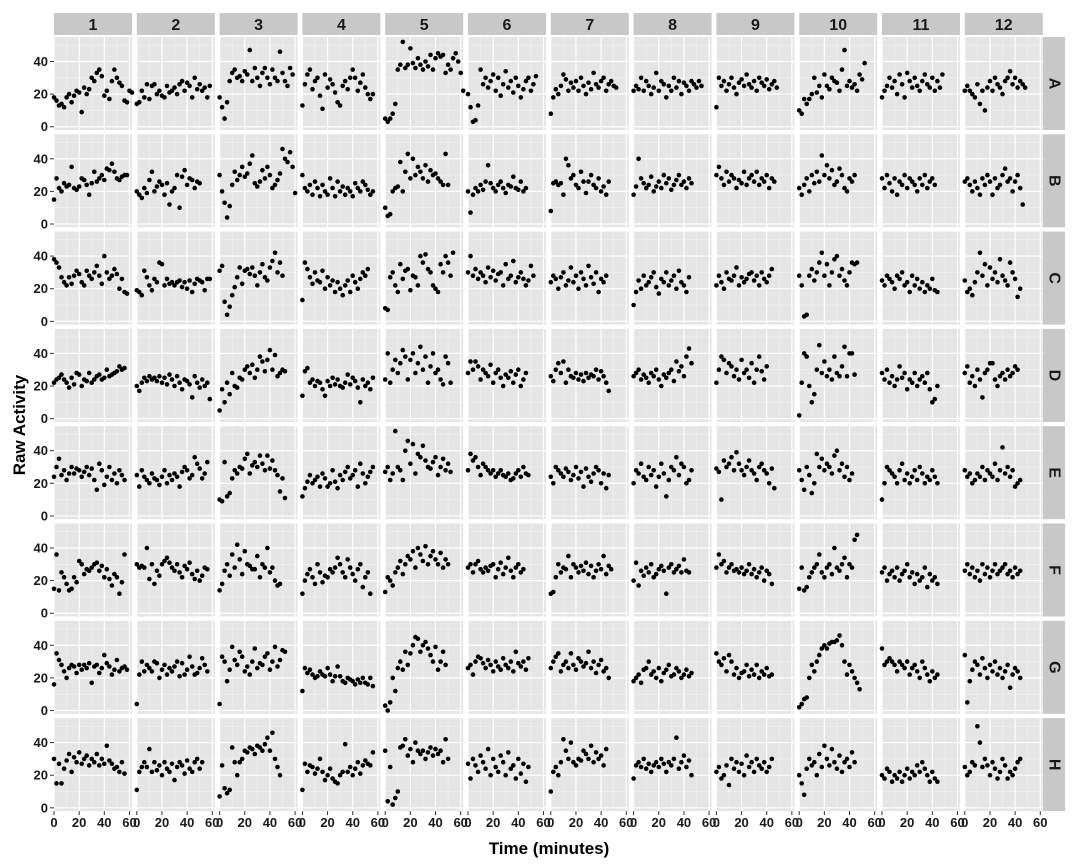  Describe the element at coordinates (245, 822) in the screenshot. I see `x-tick-label: 20` at that location.